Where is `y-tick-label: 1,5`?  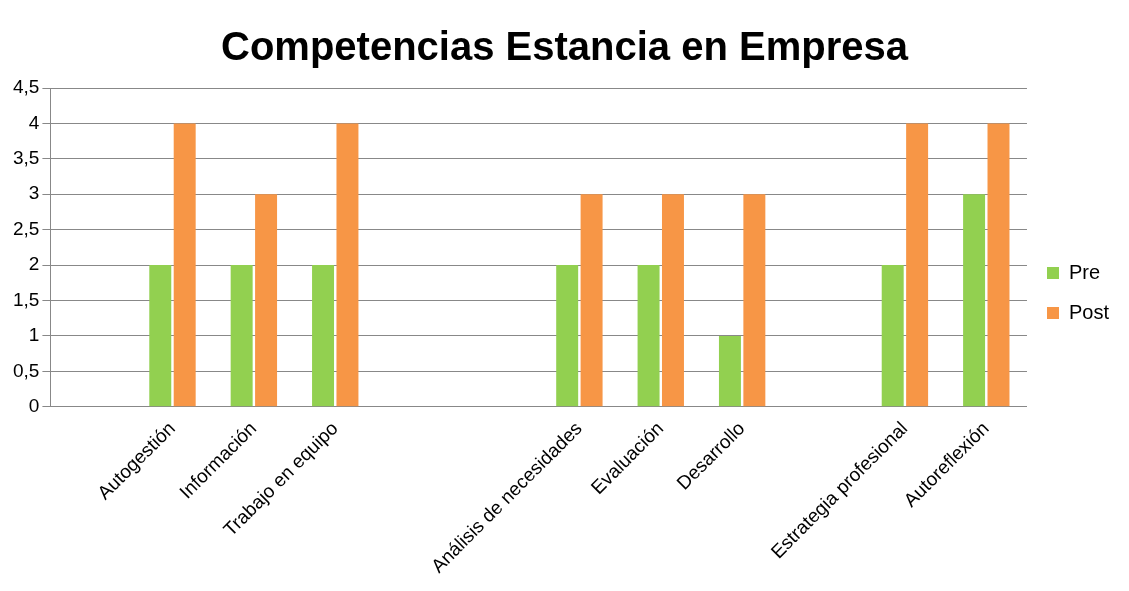 y-tick-label: 1,5 is located at coordinates (26, 299).